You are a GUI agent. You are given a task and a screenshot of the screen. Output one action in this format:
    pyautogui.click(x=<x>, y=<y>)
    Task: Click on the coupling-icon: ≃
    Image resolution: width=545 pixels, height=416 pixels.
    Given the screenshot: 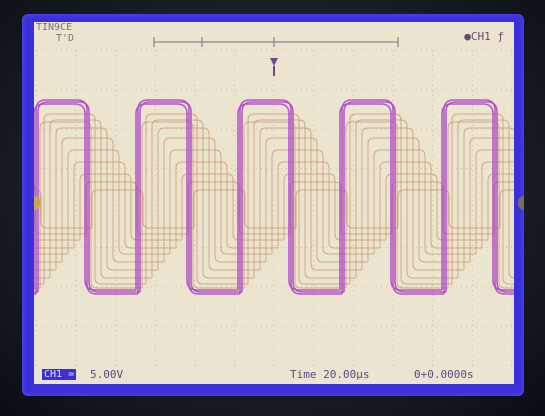 What is the action you would take?
    pyautogui.click(x=68, y=374)
    